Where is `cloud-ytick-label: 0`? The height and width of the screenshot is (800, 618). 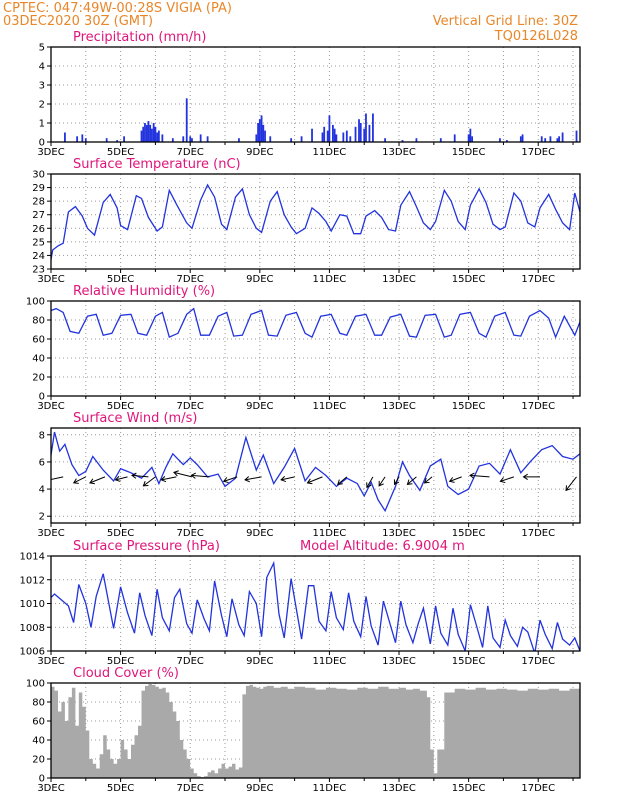 cloud-ytick-label: 0 is located at coordinates (42, 779).